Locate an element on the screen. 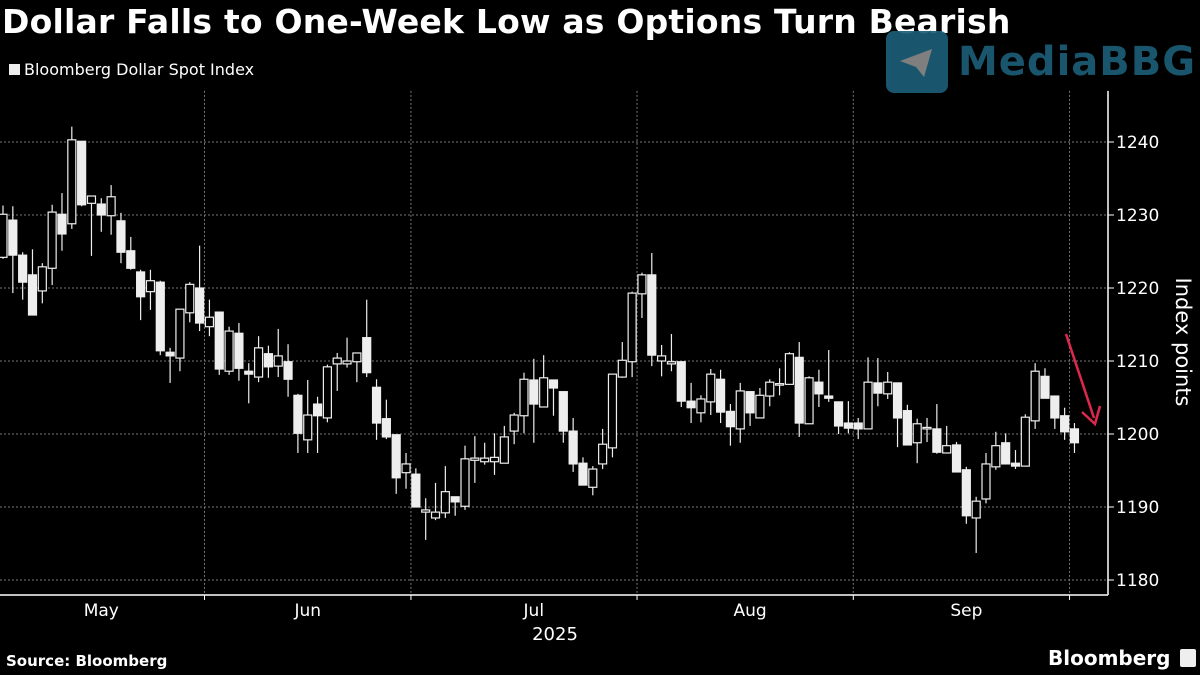 The height and width of the screenshot is (675, 1200). bloomberg-brand: Bloomberg is located at coordinates (1122, 658).